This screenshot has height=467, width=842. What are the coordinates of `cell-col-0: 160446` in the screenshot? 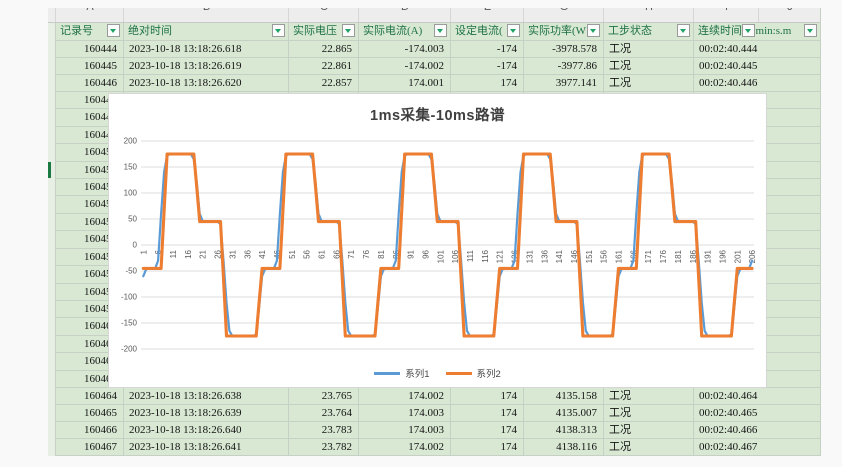 It's located at (100, 83).